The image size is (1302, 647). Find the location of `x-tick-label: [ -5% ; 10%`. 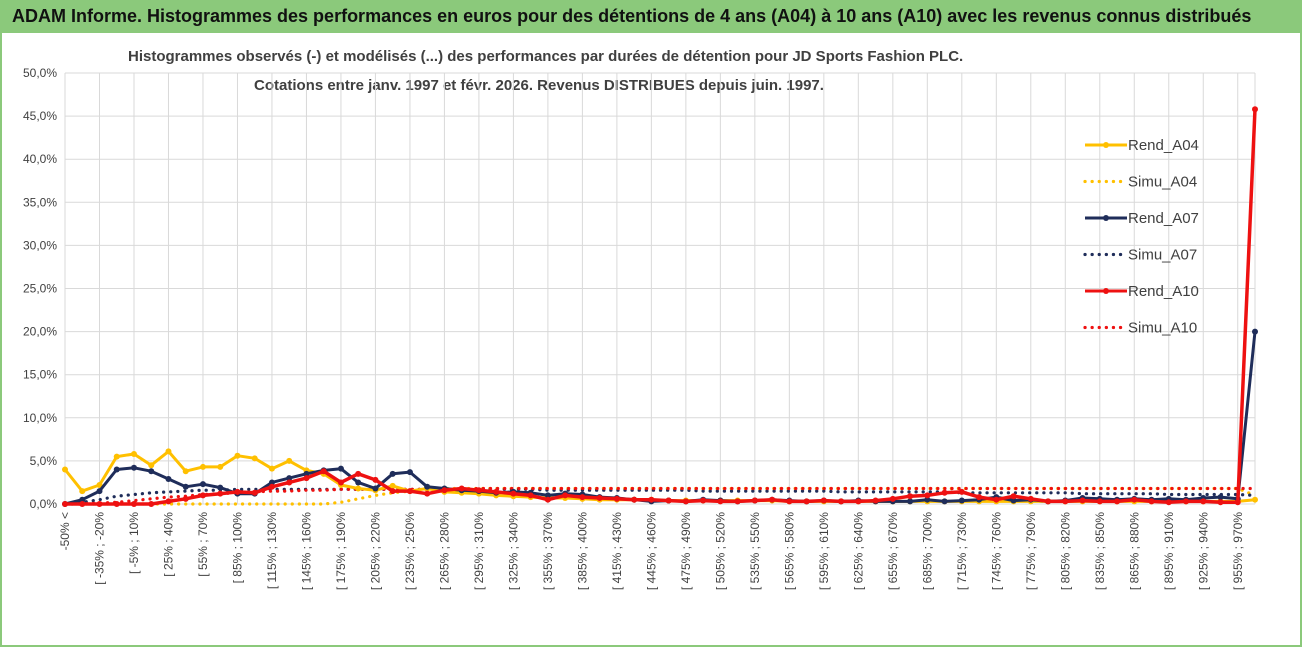

x-tick-label: [ -5% ; 10% is located at coordinates (134, 543).